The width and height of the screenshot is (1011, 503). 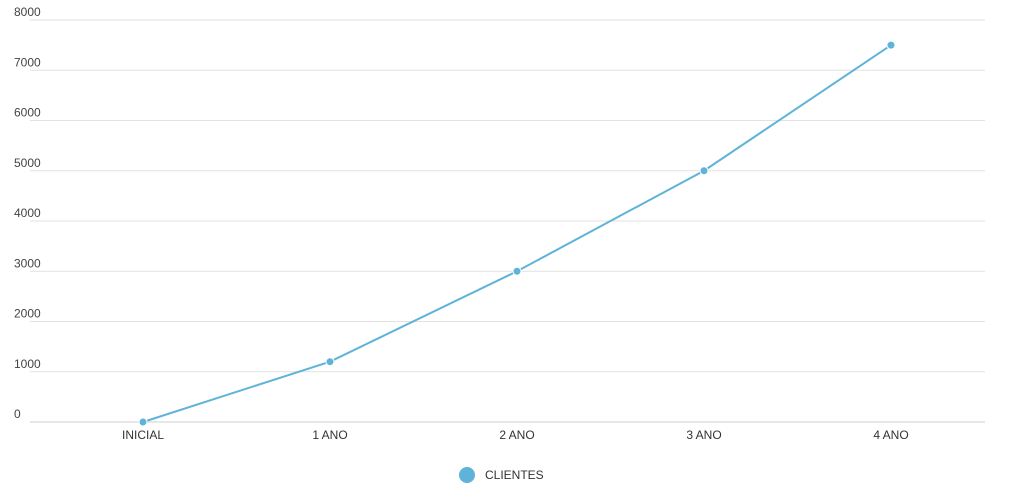 What do you see at coordinates (329, 435) in the screenshot?
I see `x-tick-label: 1 ANO` at bounding box center [329, 435].